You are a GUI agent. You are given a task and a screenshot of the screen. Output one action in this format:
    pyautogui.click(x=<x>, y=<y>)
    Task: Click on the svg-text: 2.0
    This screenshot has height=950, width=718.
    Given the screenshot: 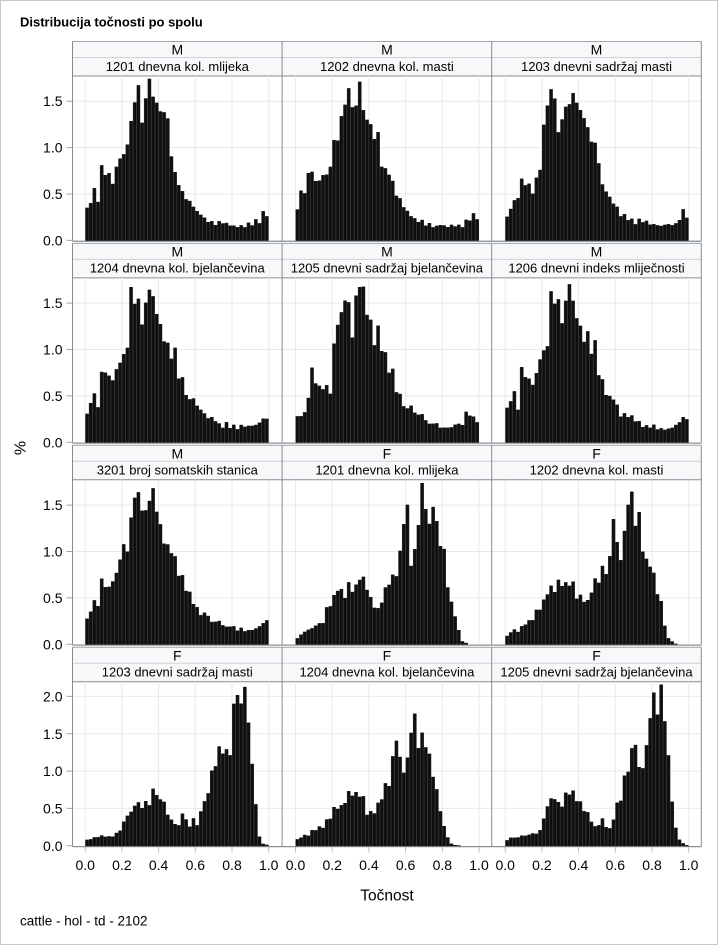 What is the action you would take?
    pyautogui.click(x=53, y=696)
    